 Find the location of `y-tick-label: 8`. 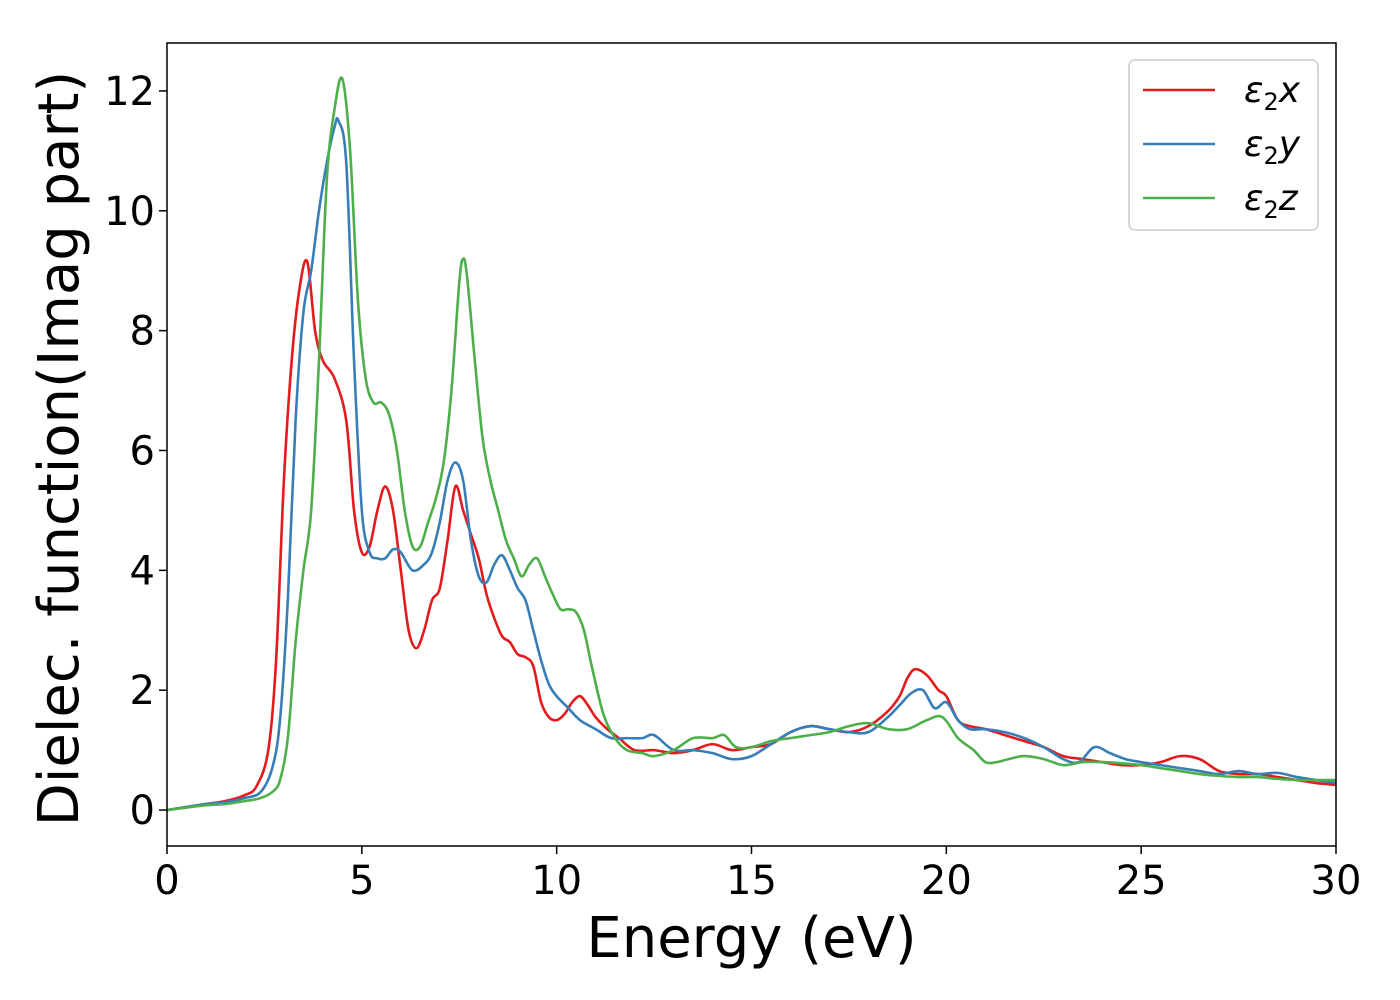

y-tick-label: 8 is located at coordinates (142, 332).